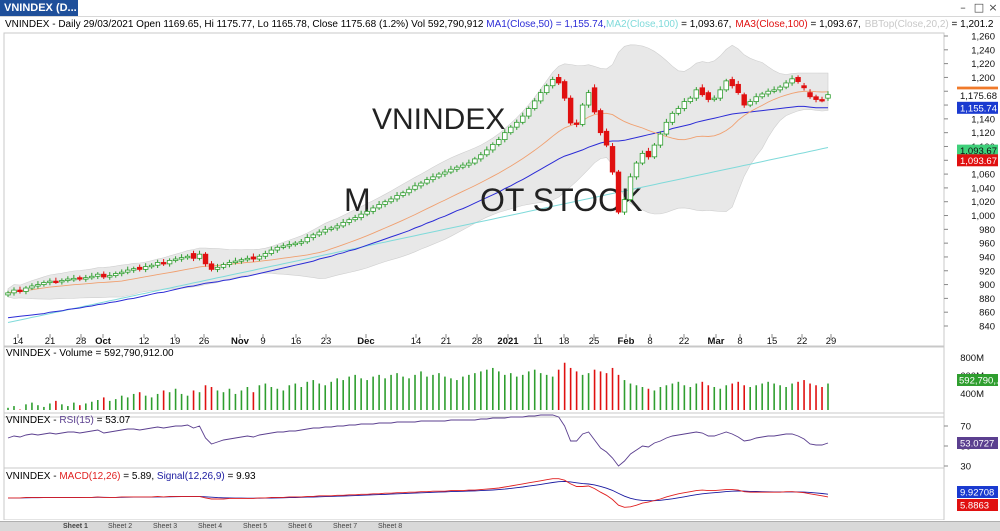 The width and height of the screenshot is (1000, 531). I want to click on sheet-tab: Sheet 4, so click(210, 526).